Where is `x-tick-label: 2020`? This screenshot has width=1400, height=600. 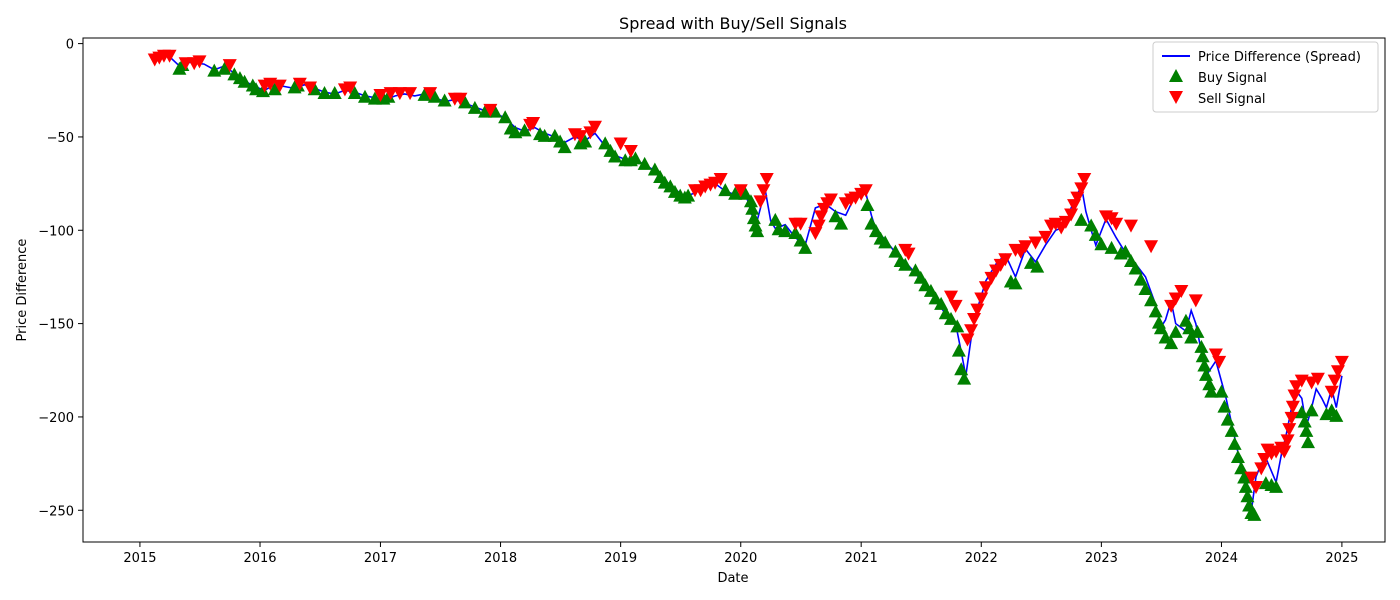
x-tick-label: 2020 is located at coordinates (740, 558).